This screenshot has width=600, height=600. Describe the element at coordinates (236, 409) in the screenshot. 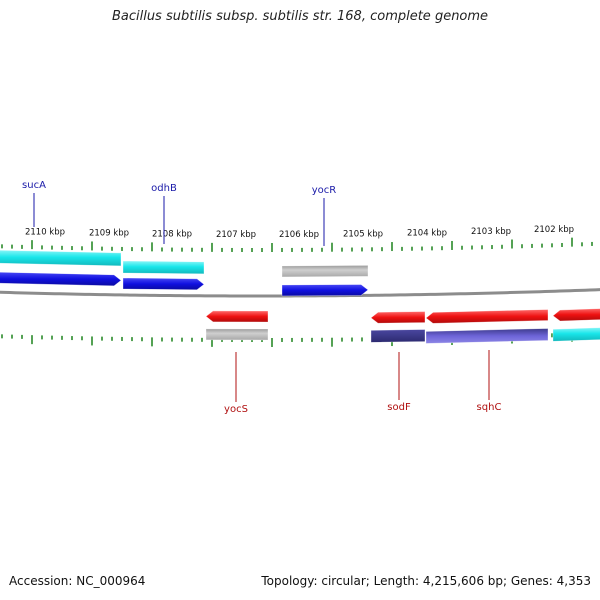

I see `gene-label-yocS: yocS` at that location.